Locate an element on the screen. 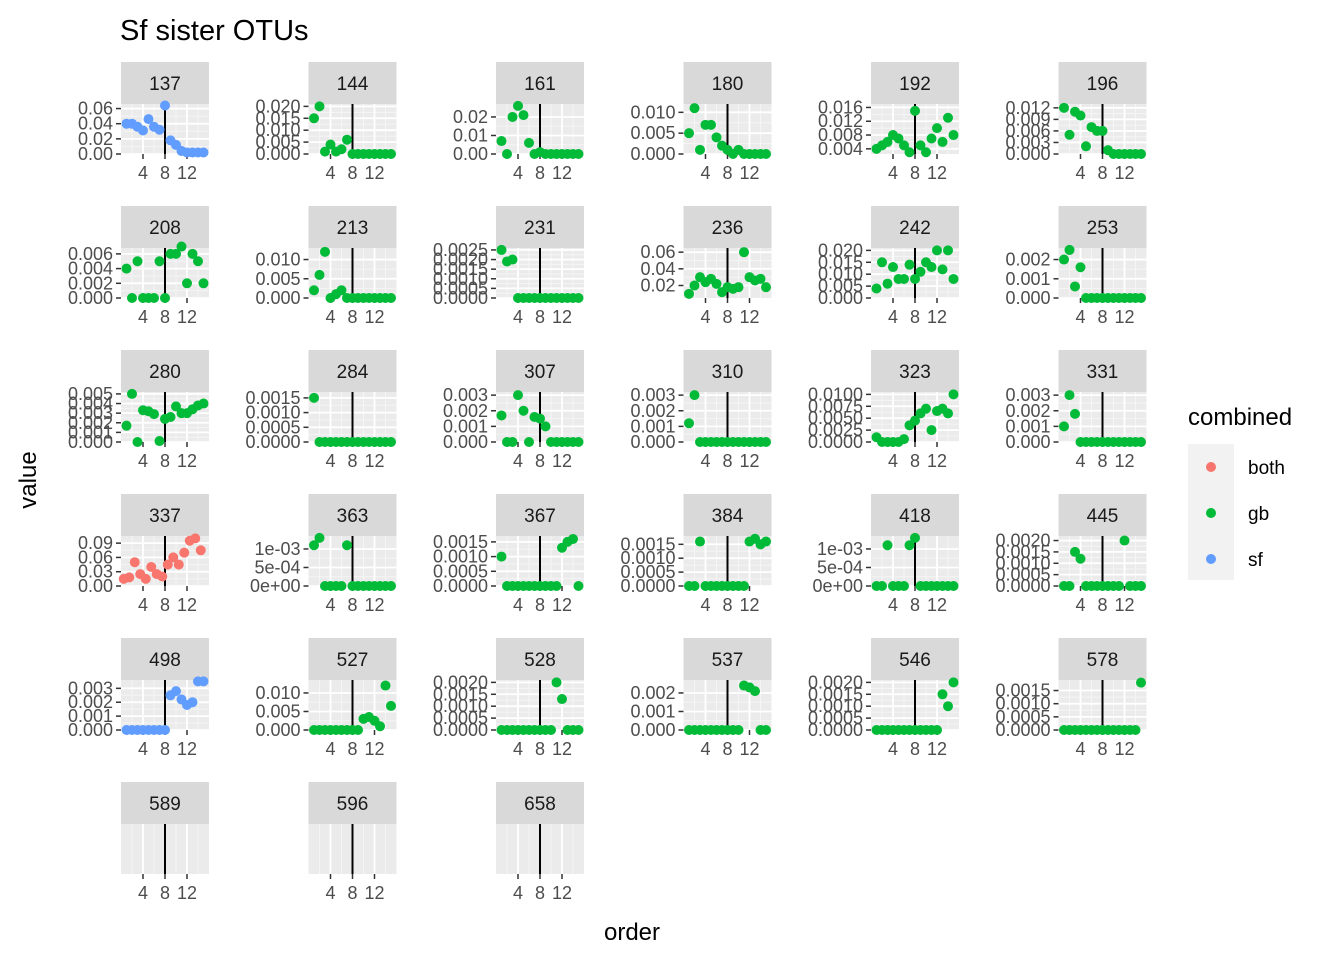 This screenshot has width=1344, height=960. y-tick-label: 0.01 is located at coordinates (470, 135).